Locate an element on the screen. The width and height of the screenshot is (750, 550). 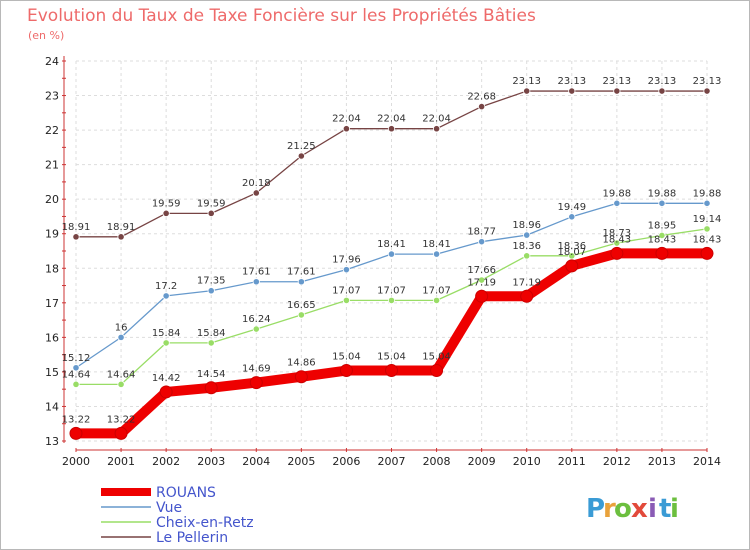
x-tick-label: 2014 is located at coordinates (707, 461).